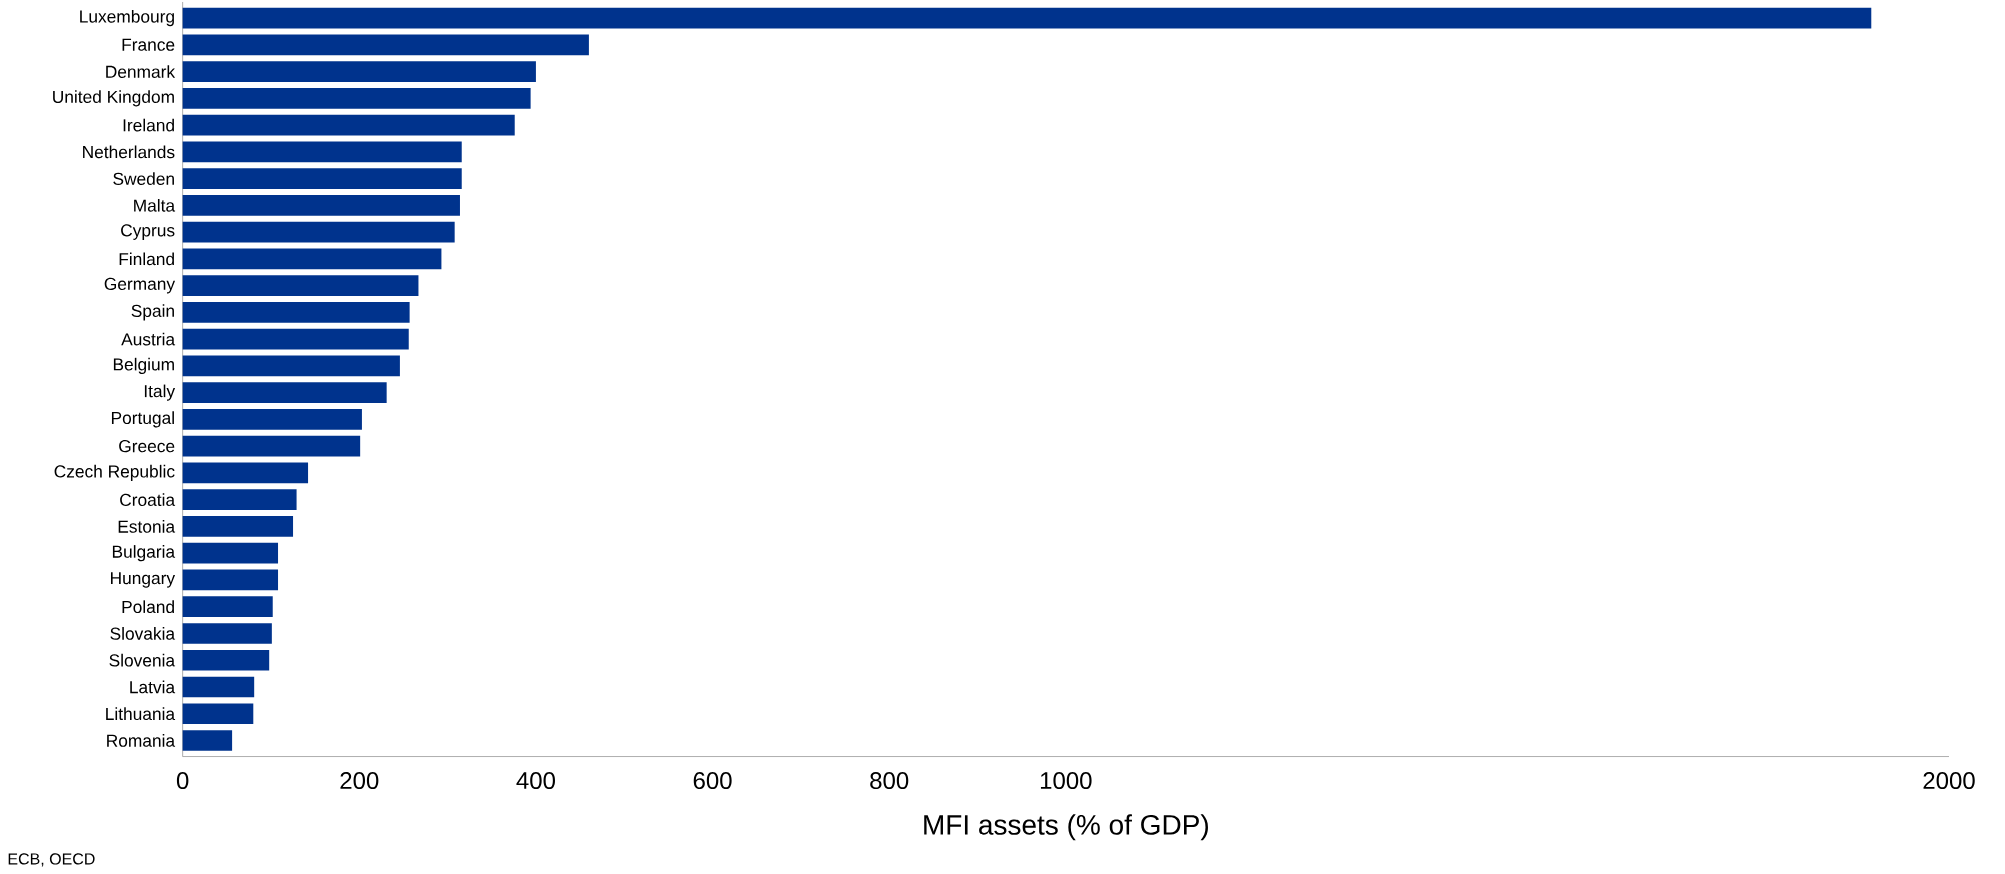  Describe the element at coordinates (1949, 781) in the screenshot. I see `x-tick-label: 2000` at that location.